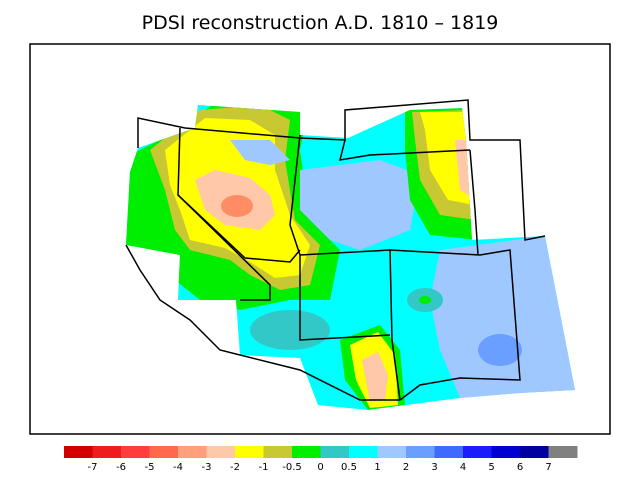  What do you see at coordinates (93, 467) in the screenshot?
I see `colorbar-tick-label: -7` at bounding box center [93, 467].